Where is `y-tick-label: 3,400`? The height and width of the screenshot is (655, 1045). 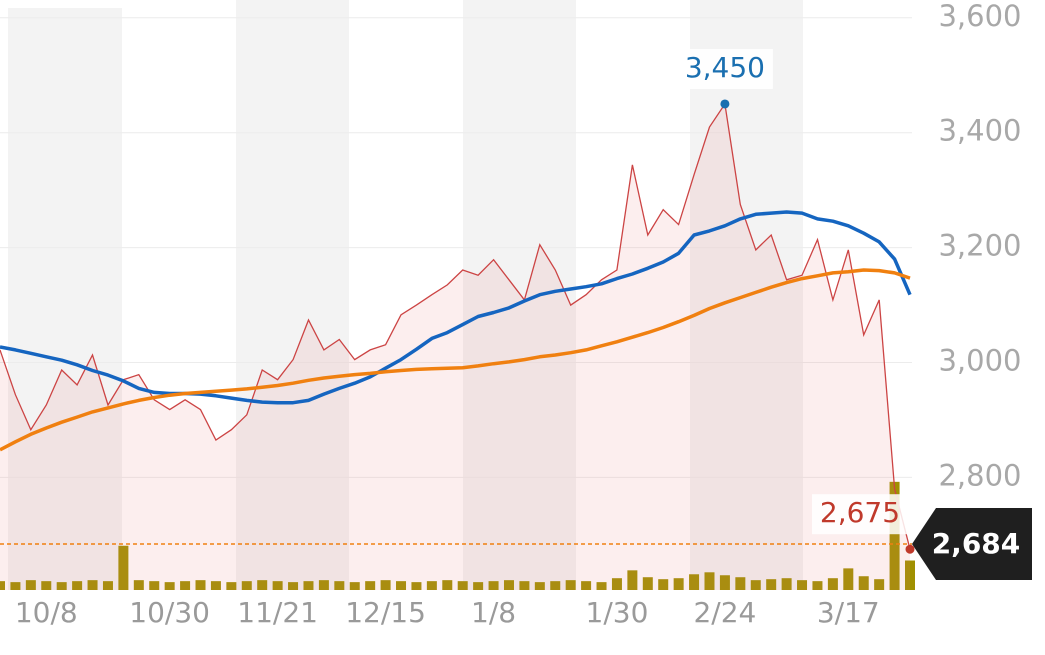 y-tick-label: 3,400 is located at coordinates (979, 131).